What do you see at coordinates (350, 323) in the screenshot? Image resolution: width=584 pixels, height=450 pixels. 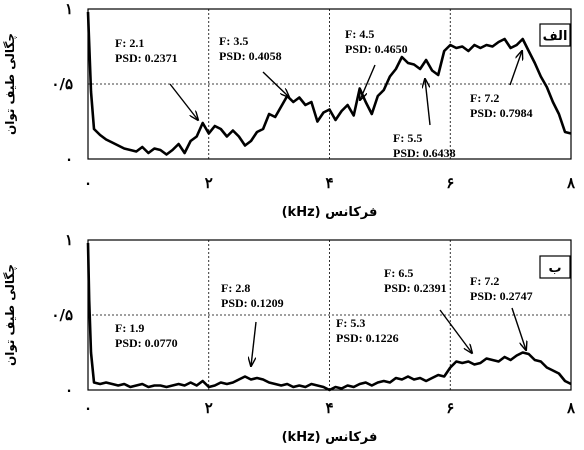 I see `annotation-label: F: 5.3` at bounding box center [350, 323].